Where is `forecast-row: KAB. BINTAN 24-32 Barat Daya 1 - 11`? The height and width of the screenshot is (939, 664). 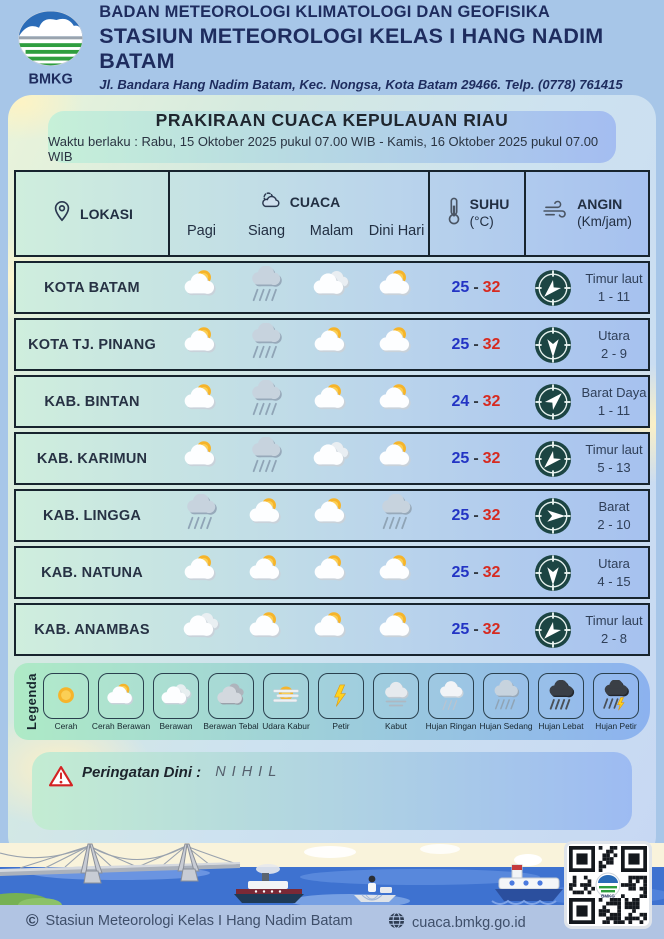 forecast-row: KAB. BINTAN 24-32 Barat Daya 1 - 11 is located at coordinates (332, 401).